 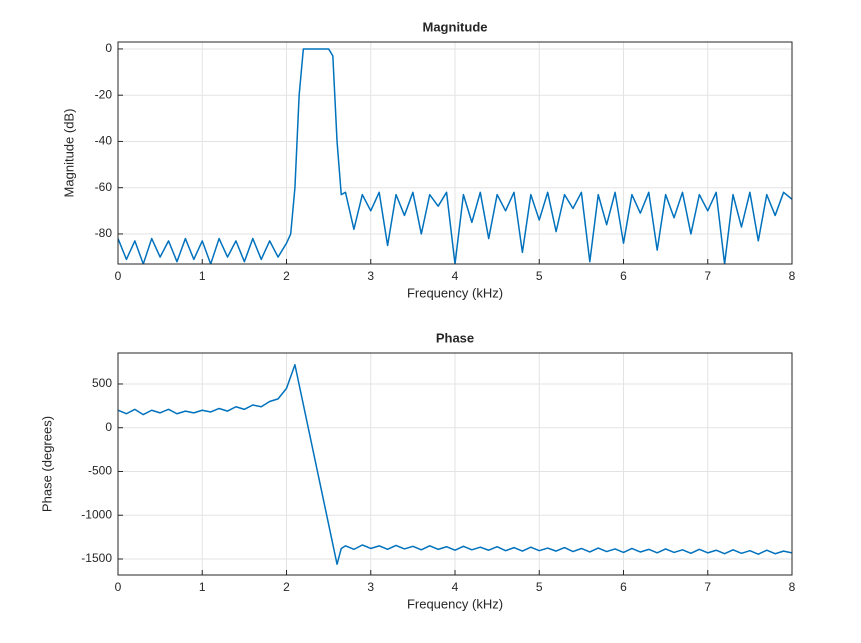 I want to click on y-tick-label: -1500, so click(x=96, y=558).